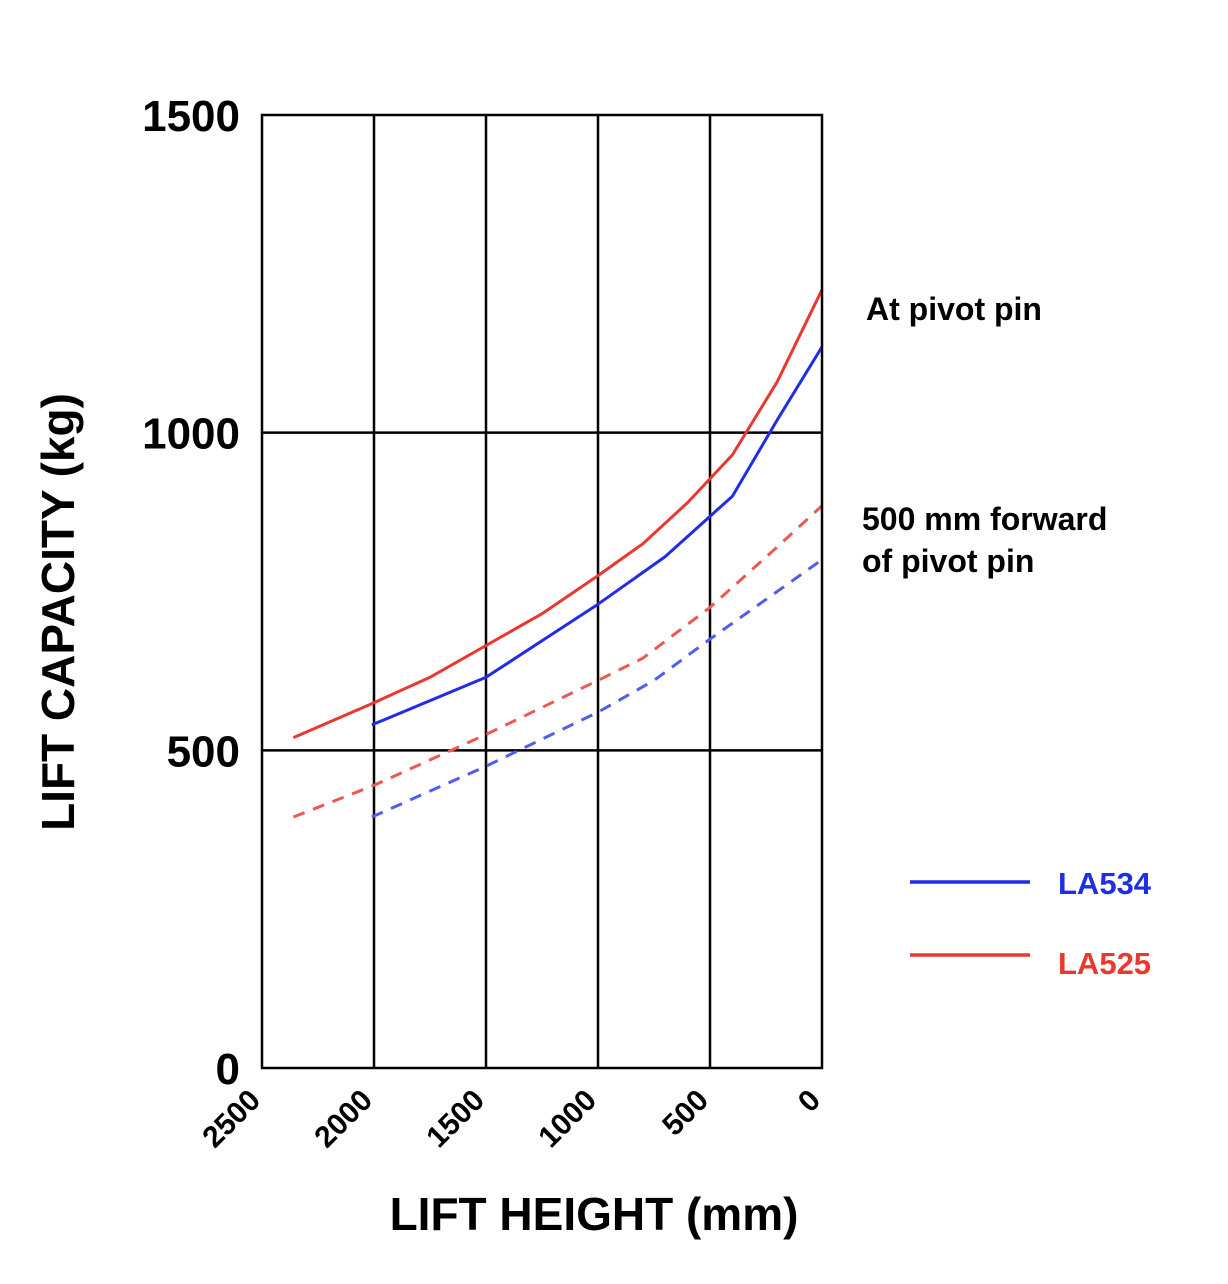 This screenshot has height=1284, width=1228. What do you see at coordinates (191, 116) in the screenshot?
I see `y-tick-label: 1500` at bounding box center [191, 116].